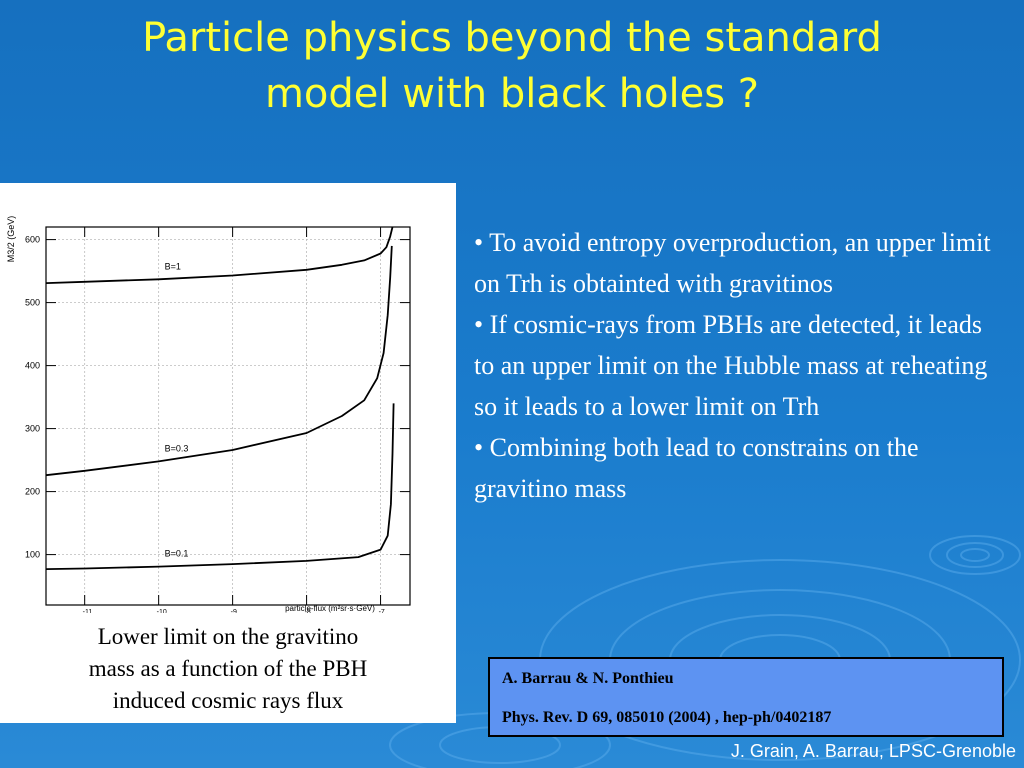 Image resolution: width=1024 pixels, height=768 pixels. I want to click on y-tick-label-400: 400, so click(32, 366).